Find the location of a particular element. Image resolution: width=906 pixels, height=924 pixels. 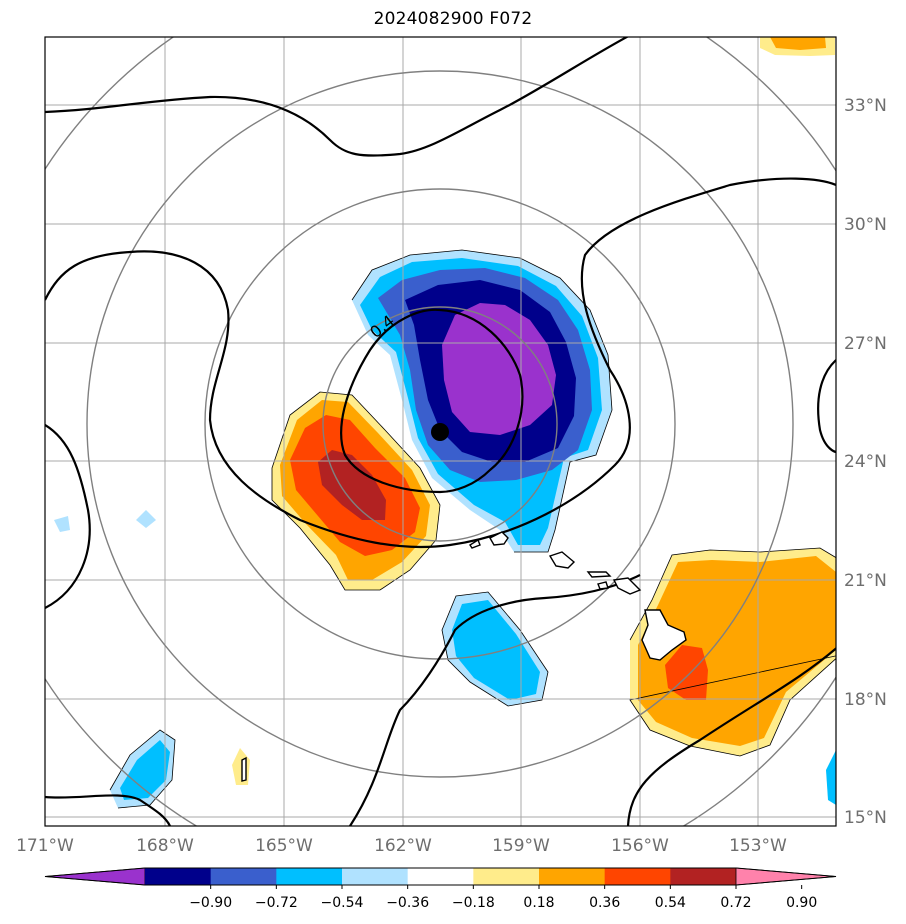

lon-label: 153°W is located at coordinates (758, 846).